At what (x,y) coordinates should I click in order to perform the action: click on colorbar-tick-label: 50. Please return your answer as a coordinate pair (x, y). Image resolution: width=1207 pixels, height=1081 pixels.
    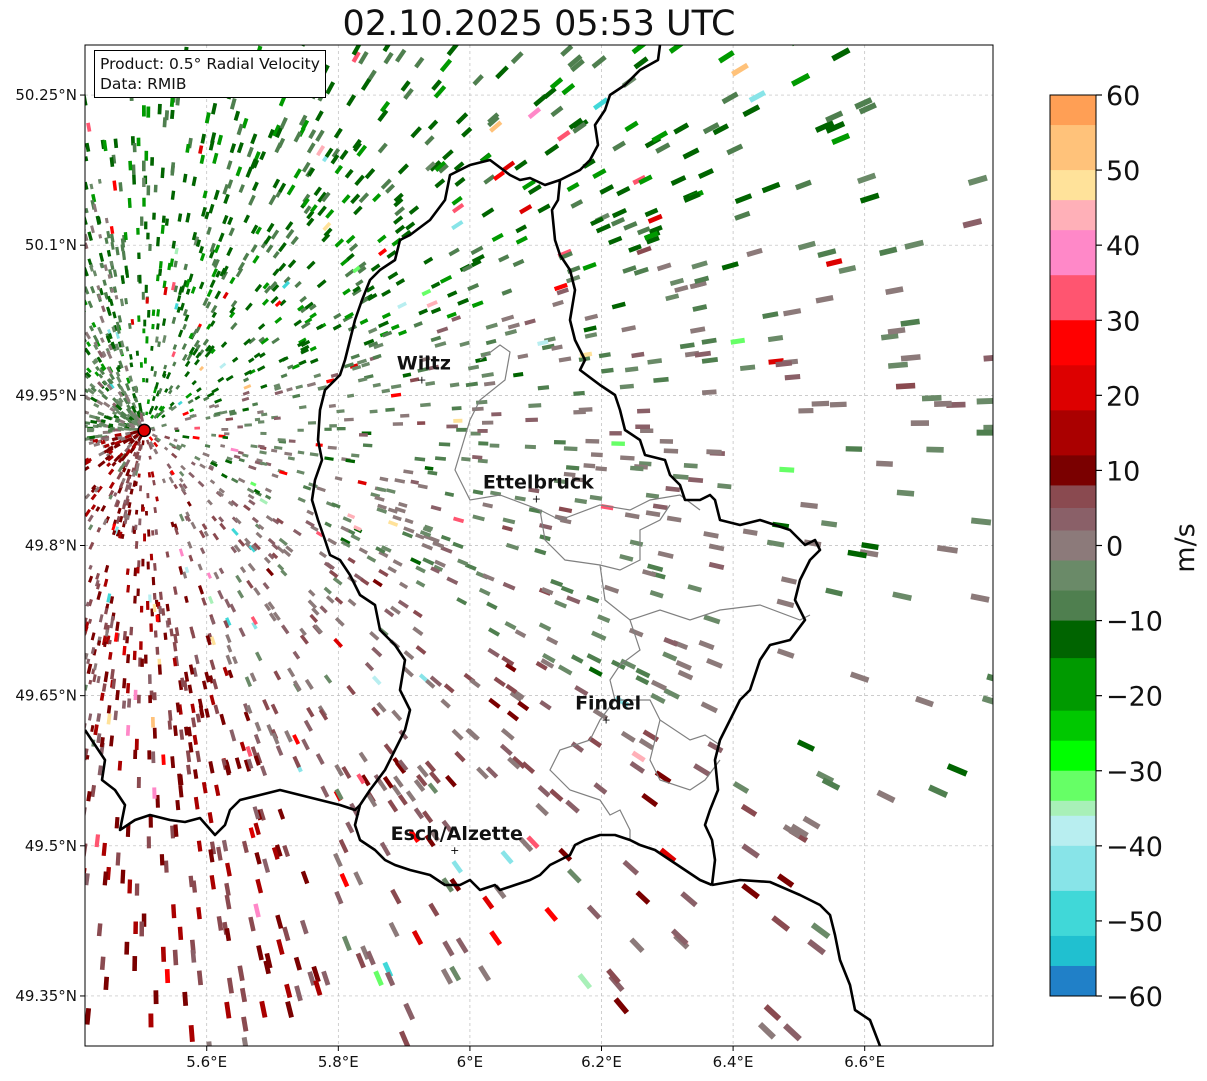
    Looking at the image, I should click on (1123, 171).